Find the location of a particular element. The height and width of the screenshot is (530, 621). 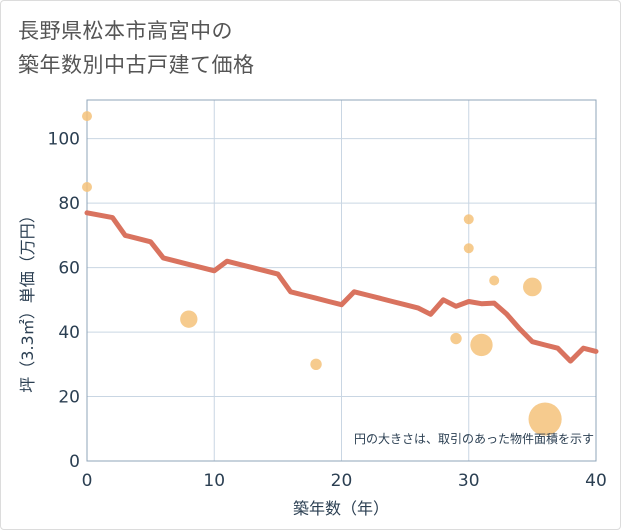

x-tick-label-2: 20 is located at coordinates (342, 481).